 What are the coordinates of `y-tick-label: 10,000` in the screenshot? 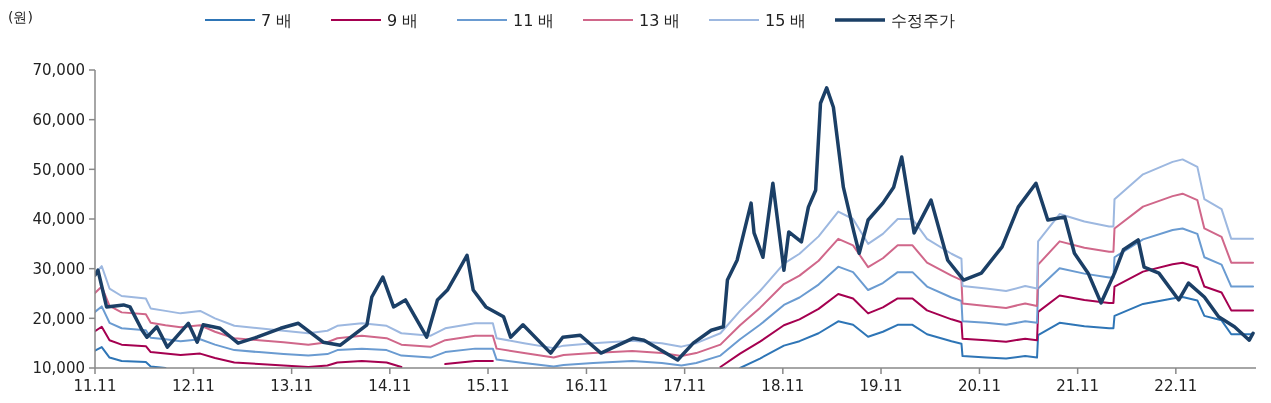 It's located at (58, 368).